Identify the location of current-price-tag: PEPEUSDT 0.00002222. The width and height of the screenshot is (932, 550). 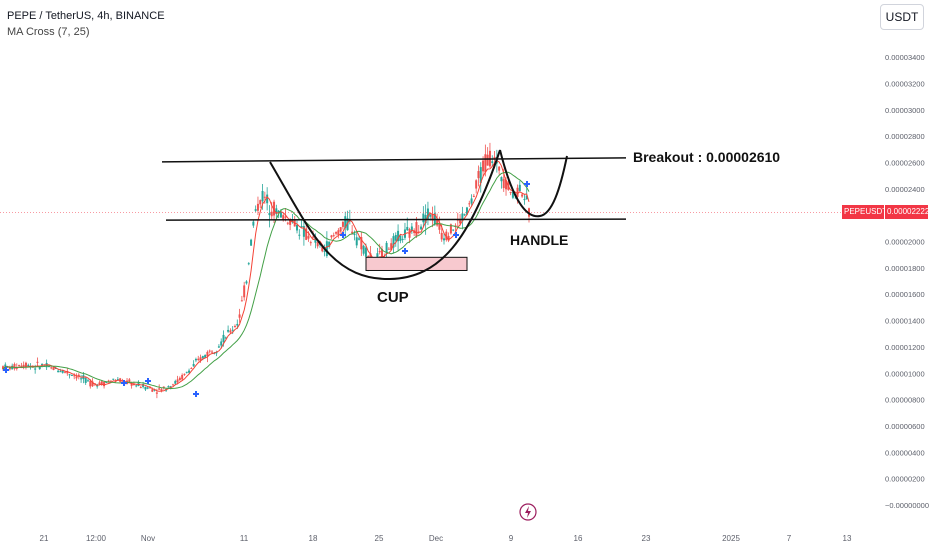
(885, 212).